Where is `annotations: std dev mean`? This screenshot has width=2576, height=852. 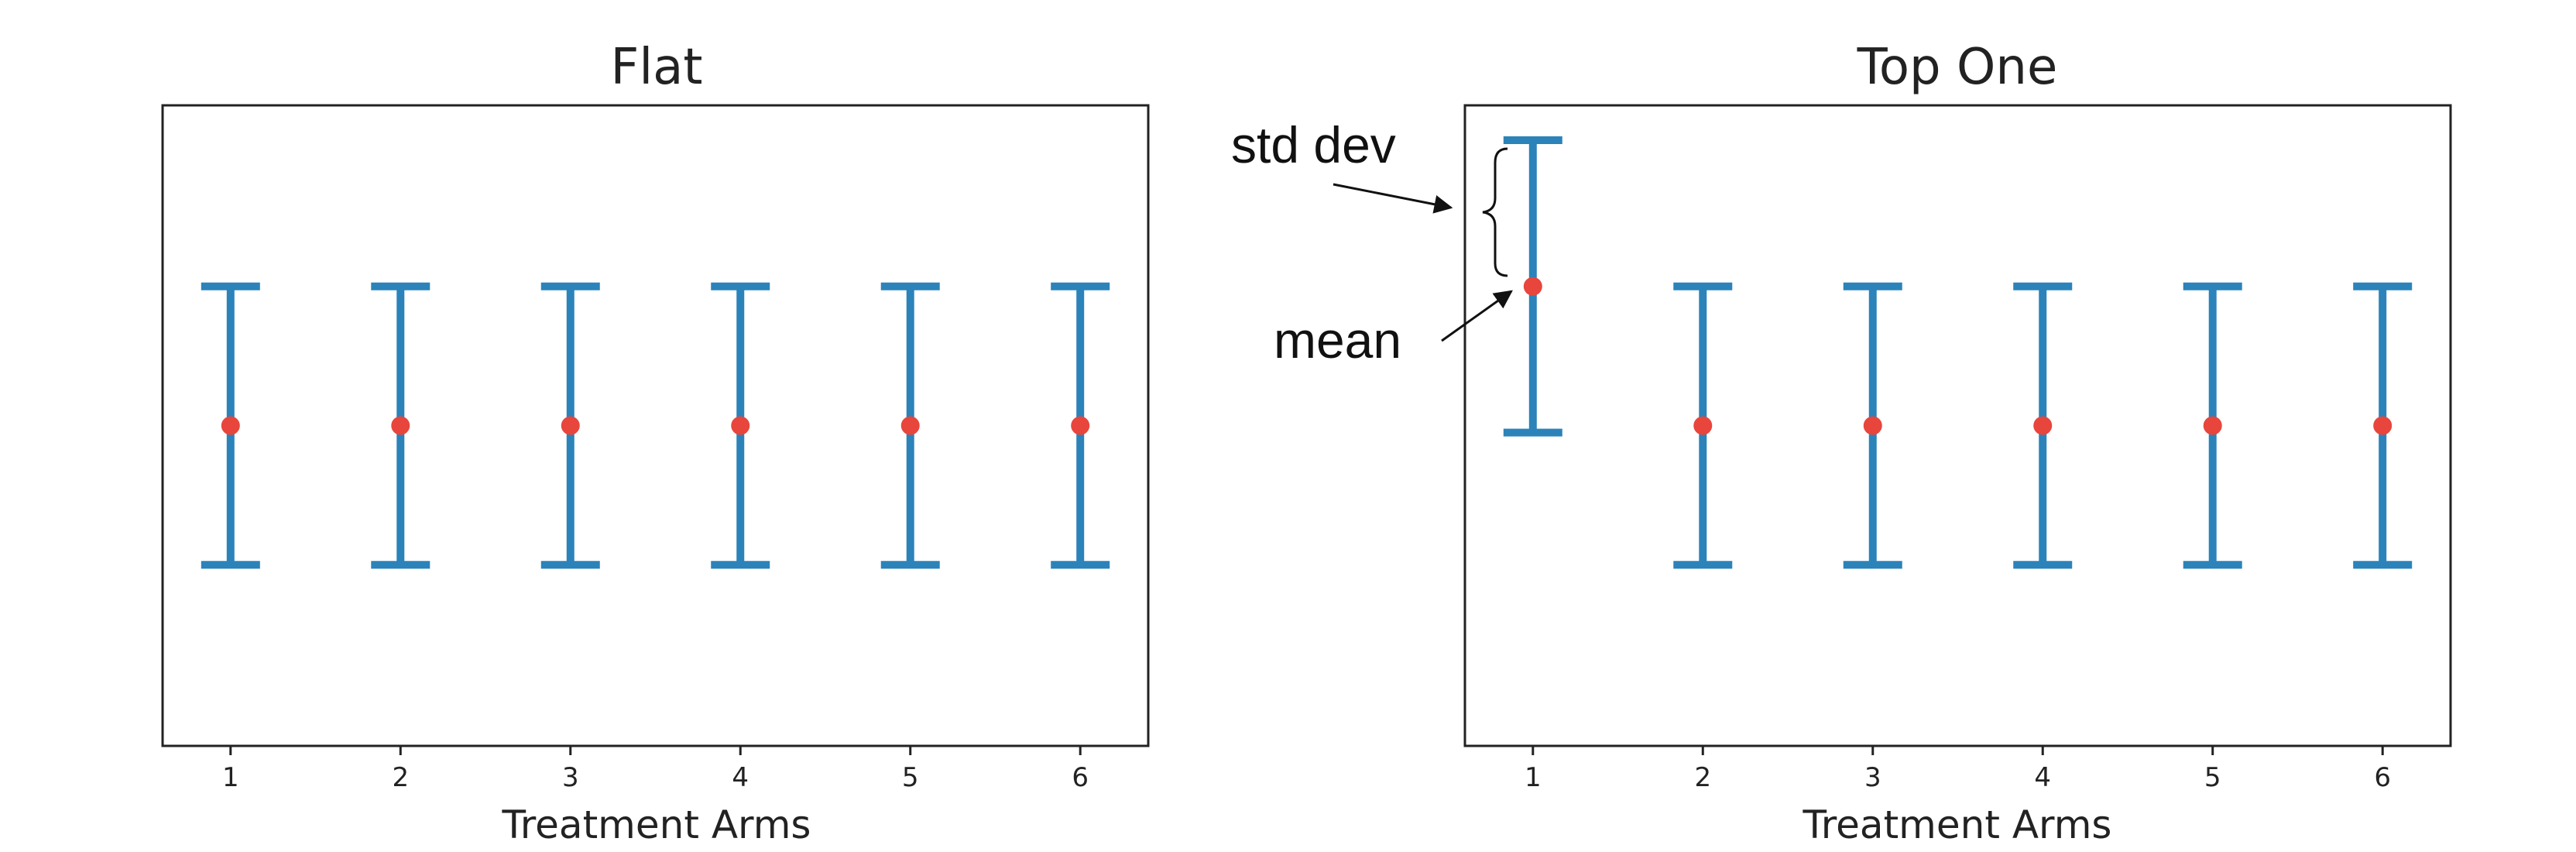 annotations: std dev mean is located at coordinates (1372, 242).